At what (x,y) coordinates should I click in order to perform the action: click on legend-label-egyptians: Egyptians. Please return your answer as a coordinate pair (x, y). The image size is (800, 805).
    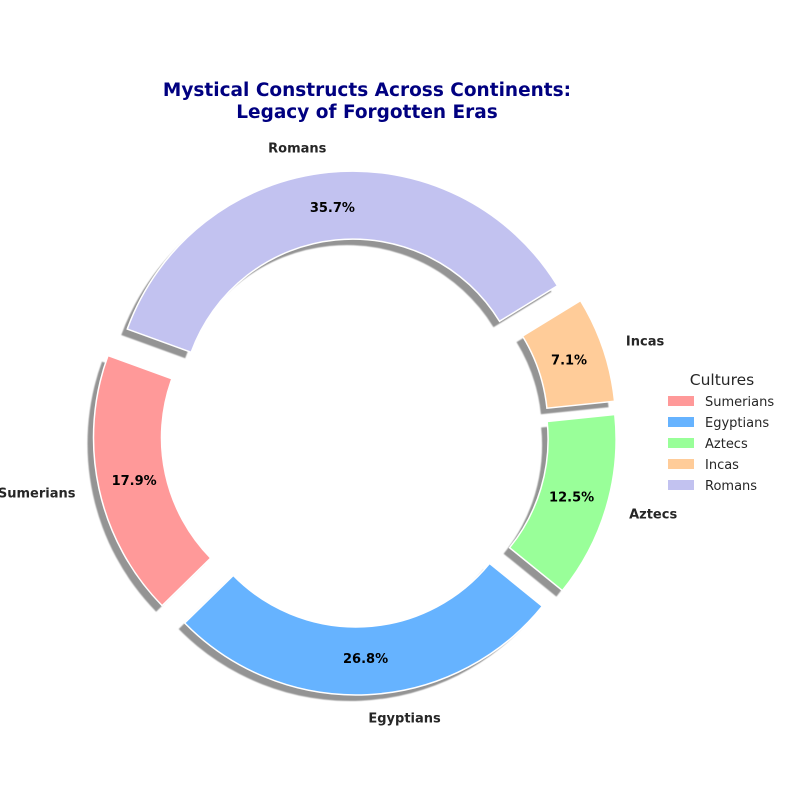
    Looking at the image, I should click on (737, 423).